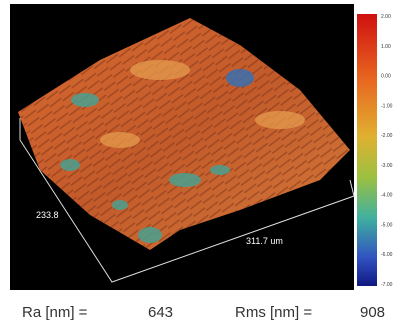 Image resolution: width=406 pixels, height=334 pixels. Describe the element at coordinates (387, 196) in the screenshot. I see `scale-label: -4.00` at that location.